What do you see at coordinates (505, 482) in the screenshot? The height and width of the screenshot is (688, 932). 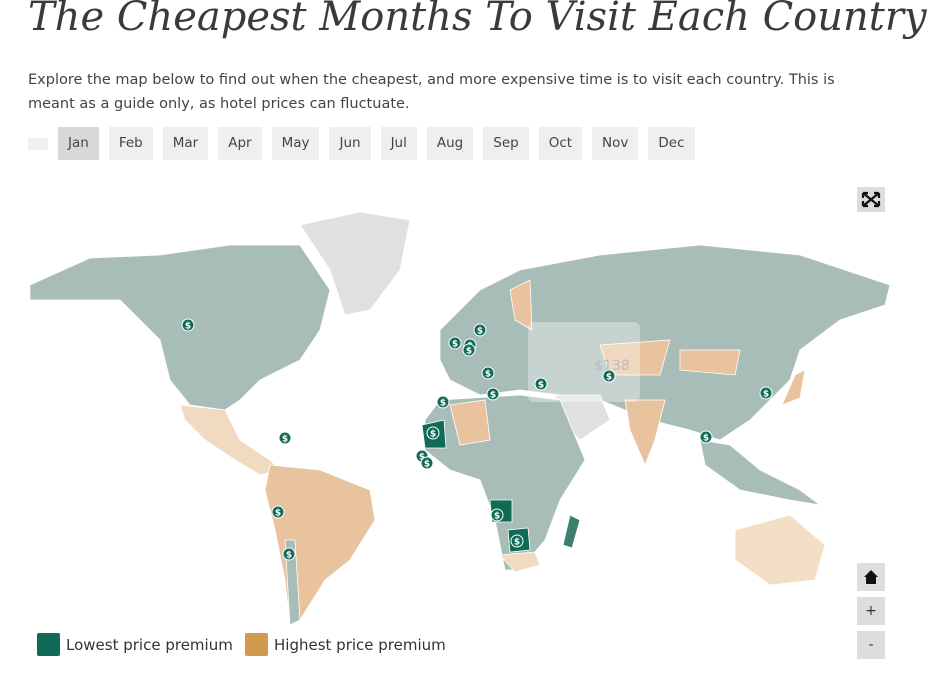 I see `africa` at bounding box center [505, 482].